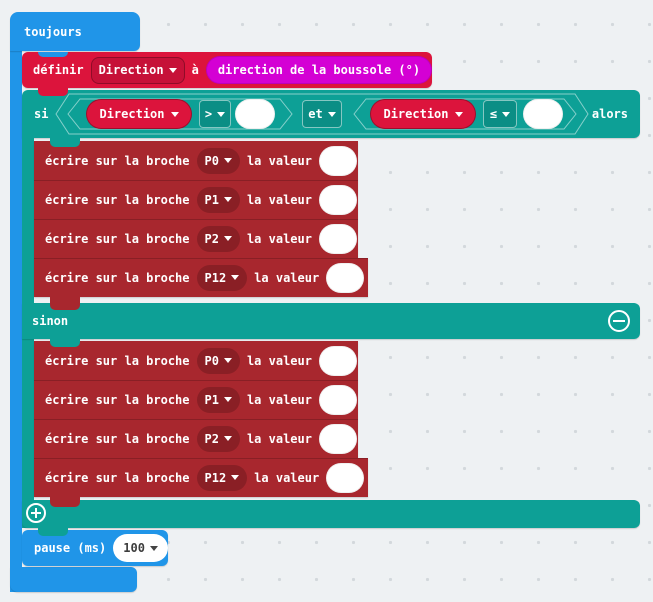 The width and height of the screenshot is (653, 602). What do you see at coordinates (50, 321) in the screenshot?
I see `else-label: sinon` at bounding box center [50, 321].